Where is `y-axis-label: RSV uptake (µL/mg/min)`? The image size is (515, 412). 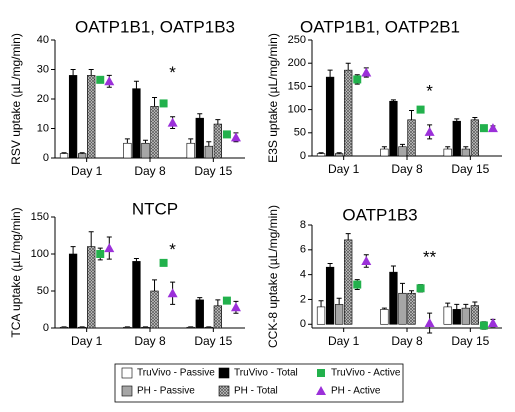
y-axis-label: RSV uptake (µL/mg/min) is located at coordinates (16, 99).